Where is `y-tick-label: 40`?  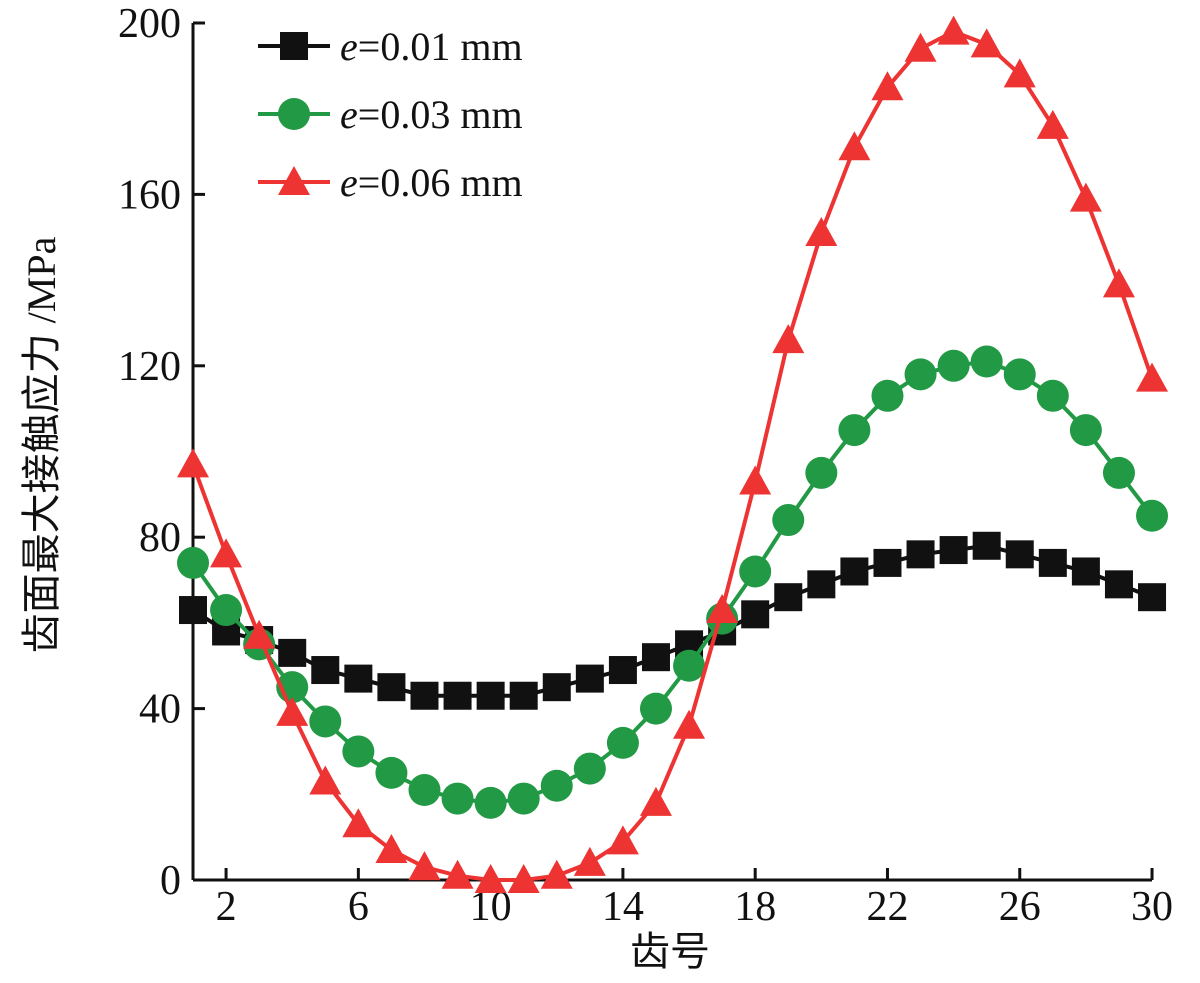 y-tick-label: 40 is located at coordinates (160, 710).